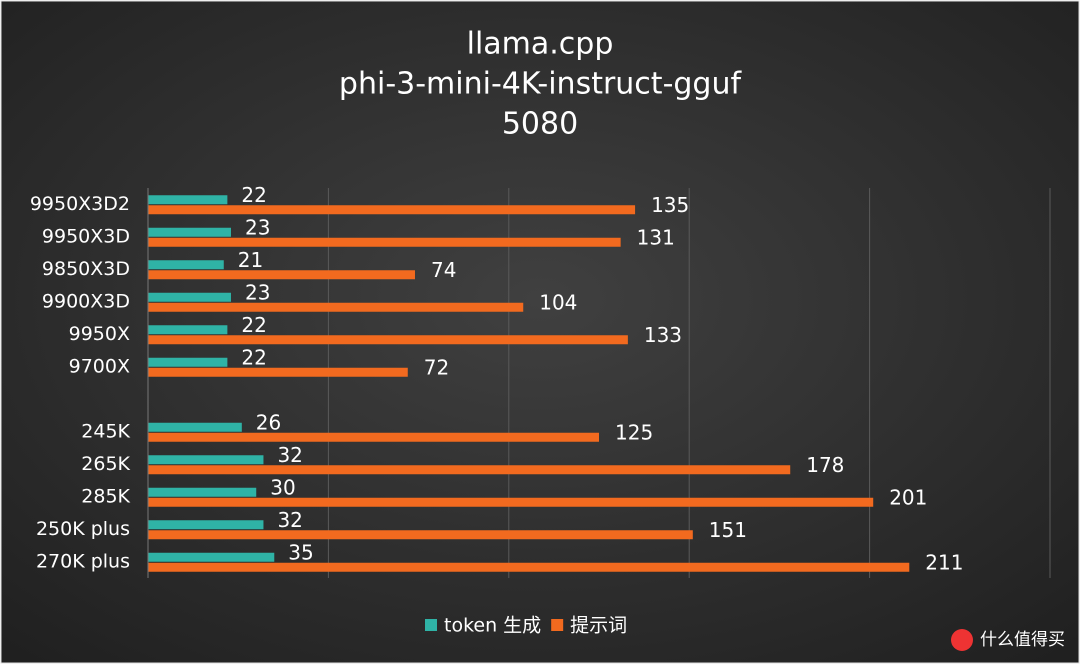  Describe the element at coordinates (492, 626) in the screenshot. I see `legend-label: token 生成` at that location.